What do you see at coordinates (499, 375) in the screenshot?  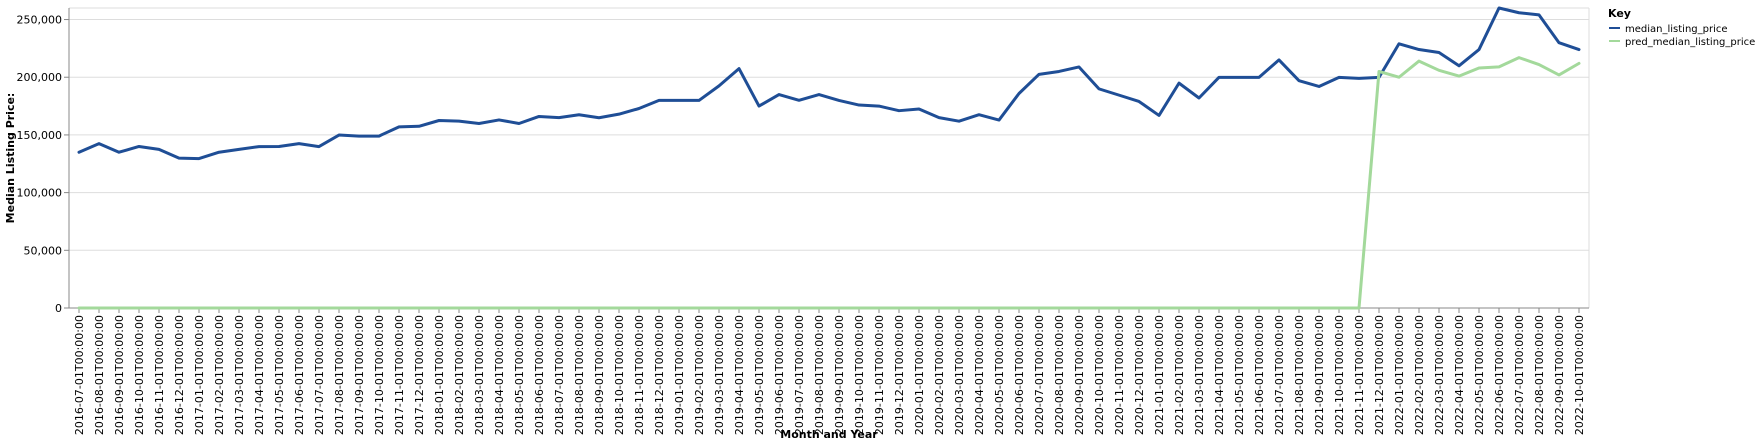 I see `x-tick-label: 2018-04-01T00:00:00` at bounding box center [499, 375].